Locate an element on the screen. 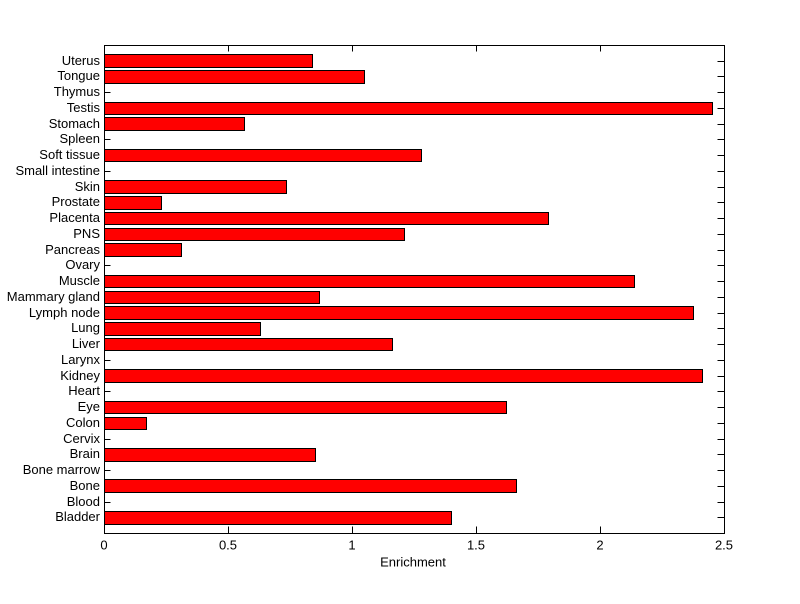 The width and height of the screenshot is (800, 604). svg-text: Cervix is located at coordinates (81, 438).